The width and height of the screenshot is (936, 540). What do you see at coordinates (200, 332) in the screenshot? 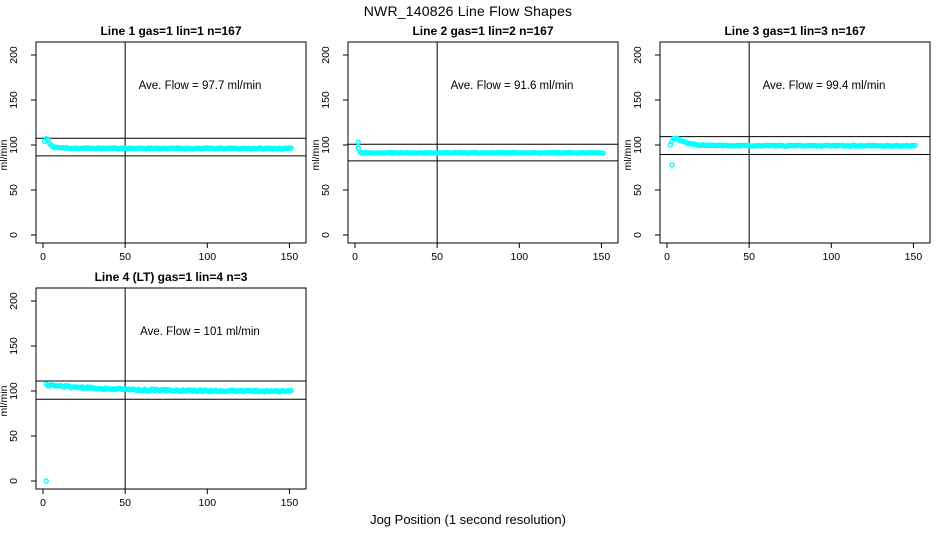
I see `ave-flow-annotation-line-4: Ave. Flow = 101 ml/min` at bounding box center [200, 332].